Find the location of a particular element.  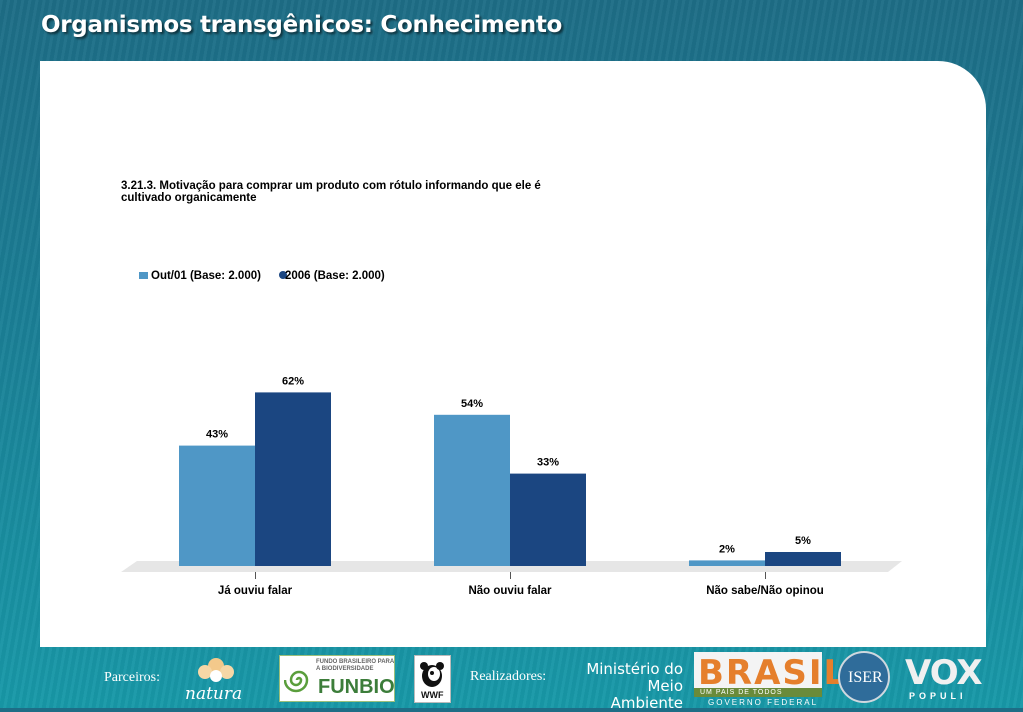

realizers-label: Realizadores: is located at coordinates (508, 676).